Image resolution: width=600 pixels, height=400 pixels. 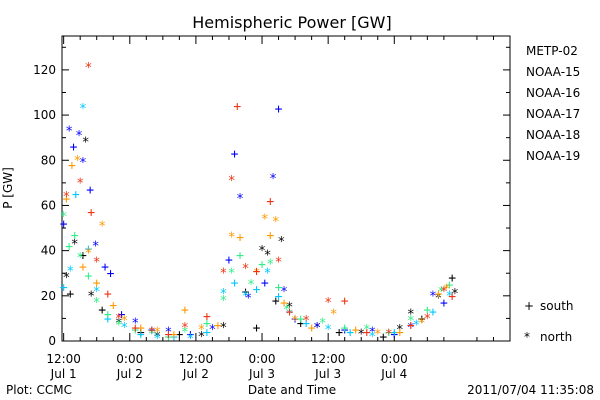 I want to click on y-tick-label: 0, so click(x=52, y=341).